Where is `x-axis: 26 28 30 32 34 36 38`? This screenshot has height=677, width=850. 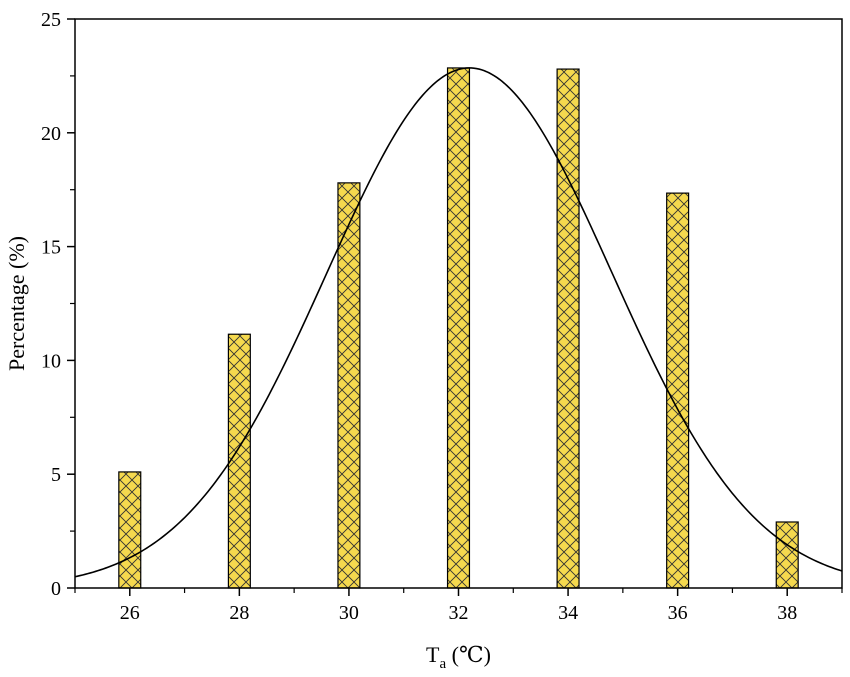
x-axis: 26 28 30 32 34 36 38 is located at coordinates (458, 606).